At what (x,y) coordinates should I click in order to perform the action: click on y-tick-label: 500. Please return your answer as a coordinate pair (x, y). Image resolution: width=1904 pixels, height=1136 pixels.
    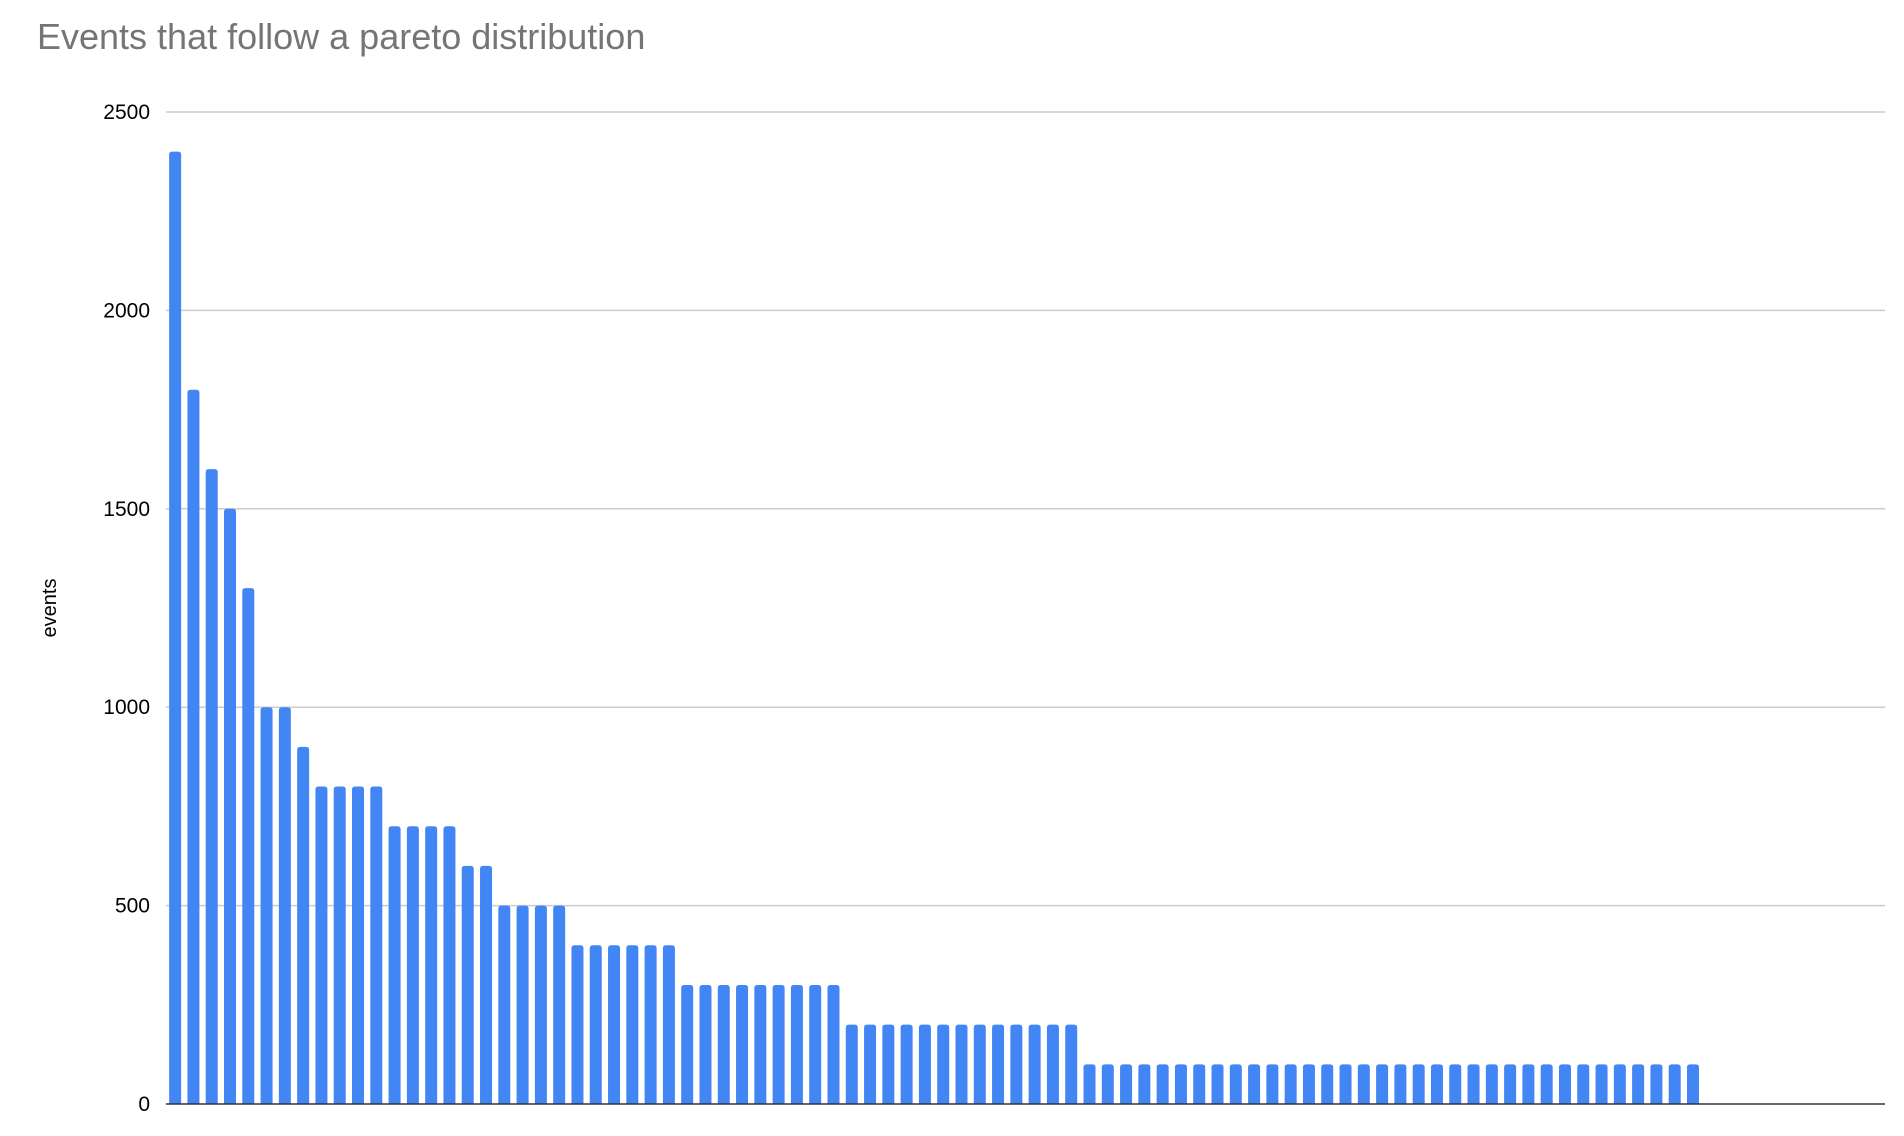
    Looking at the image, I should click on (132, 906).